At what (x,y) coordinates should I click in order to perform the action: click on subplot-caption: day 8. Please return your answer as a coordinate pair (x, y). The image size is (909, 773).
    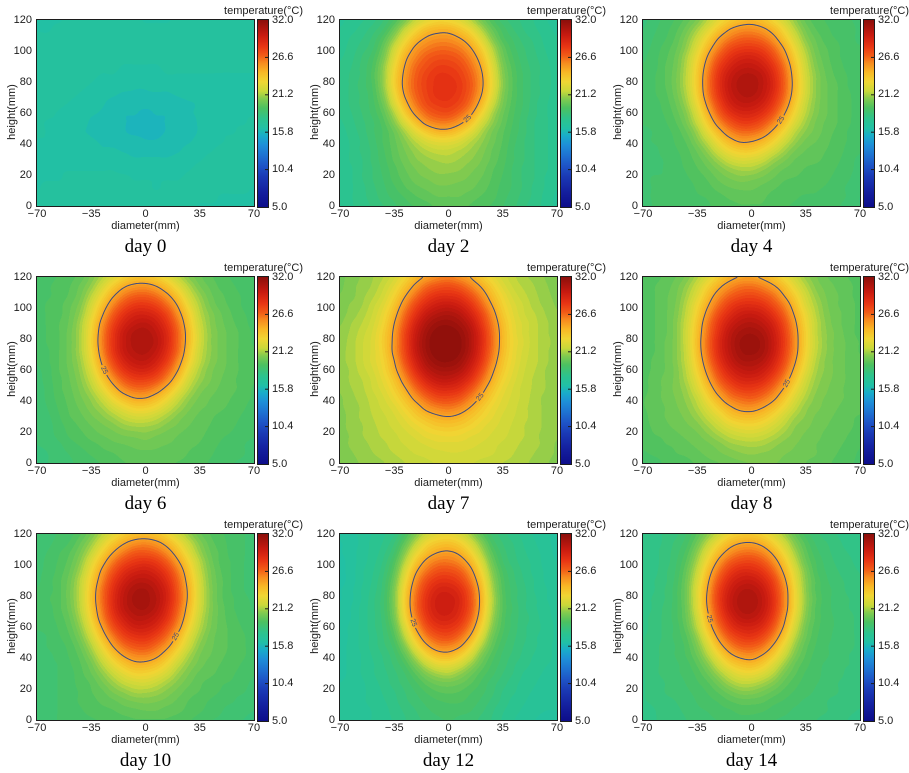
    Looking at the image, I should click on (751, 503).